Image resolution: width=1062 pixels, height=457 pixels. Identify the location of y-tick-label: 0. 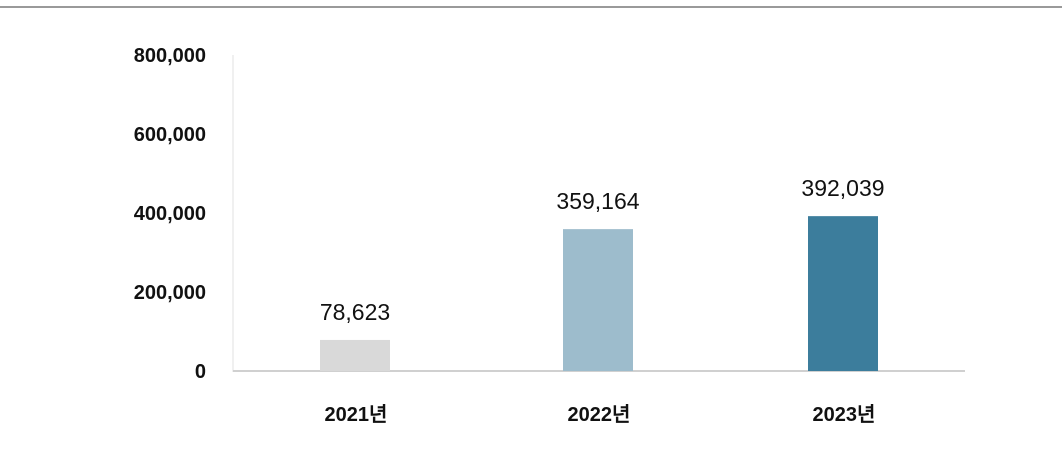
(200, 372).